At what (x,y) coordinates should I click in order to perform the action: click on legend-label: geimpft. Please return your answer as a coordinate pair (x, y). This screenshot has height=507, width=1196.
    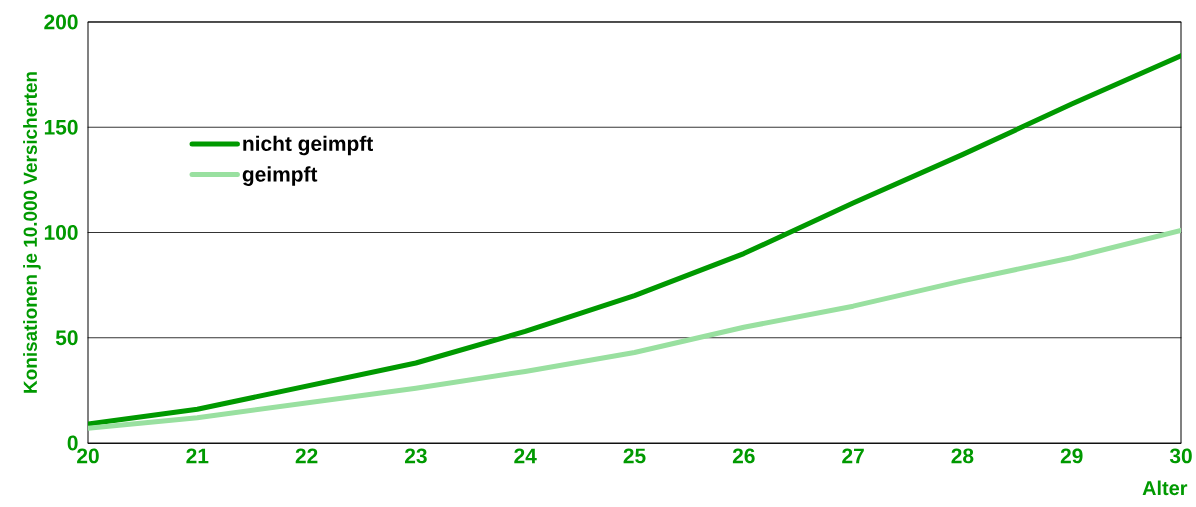
    Looking at the image, I should click on (280, 176).